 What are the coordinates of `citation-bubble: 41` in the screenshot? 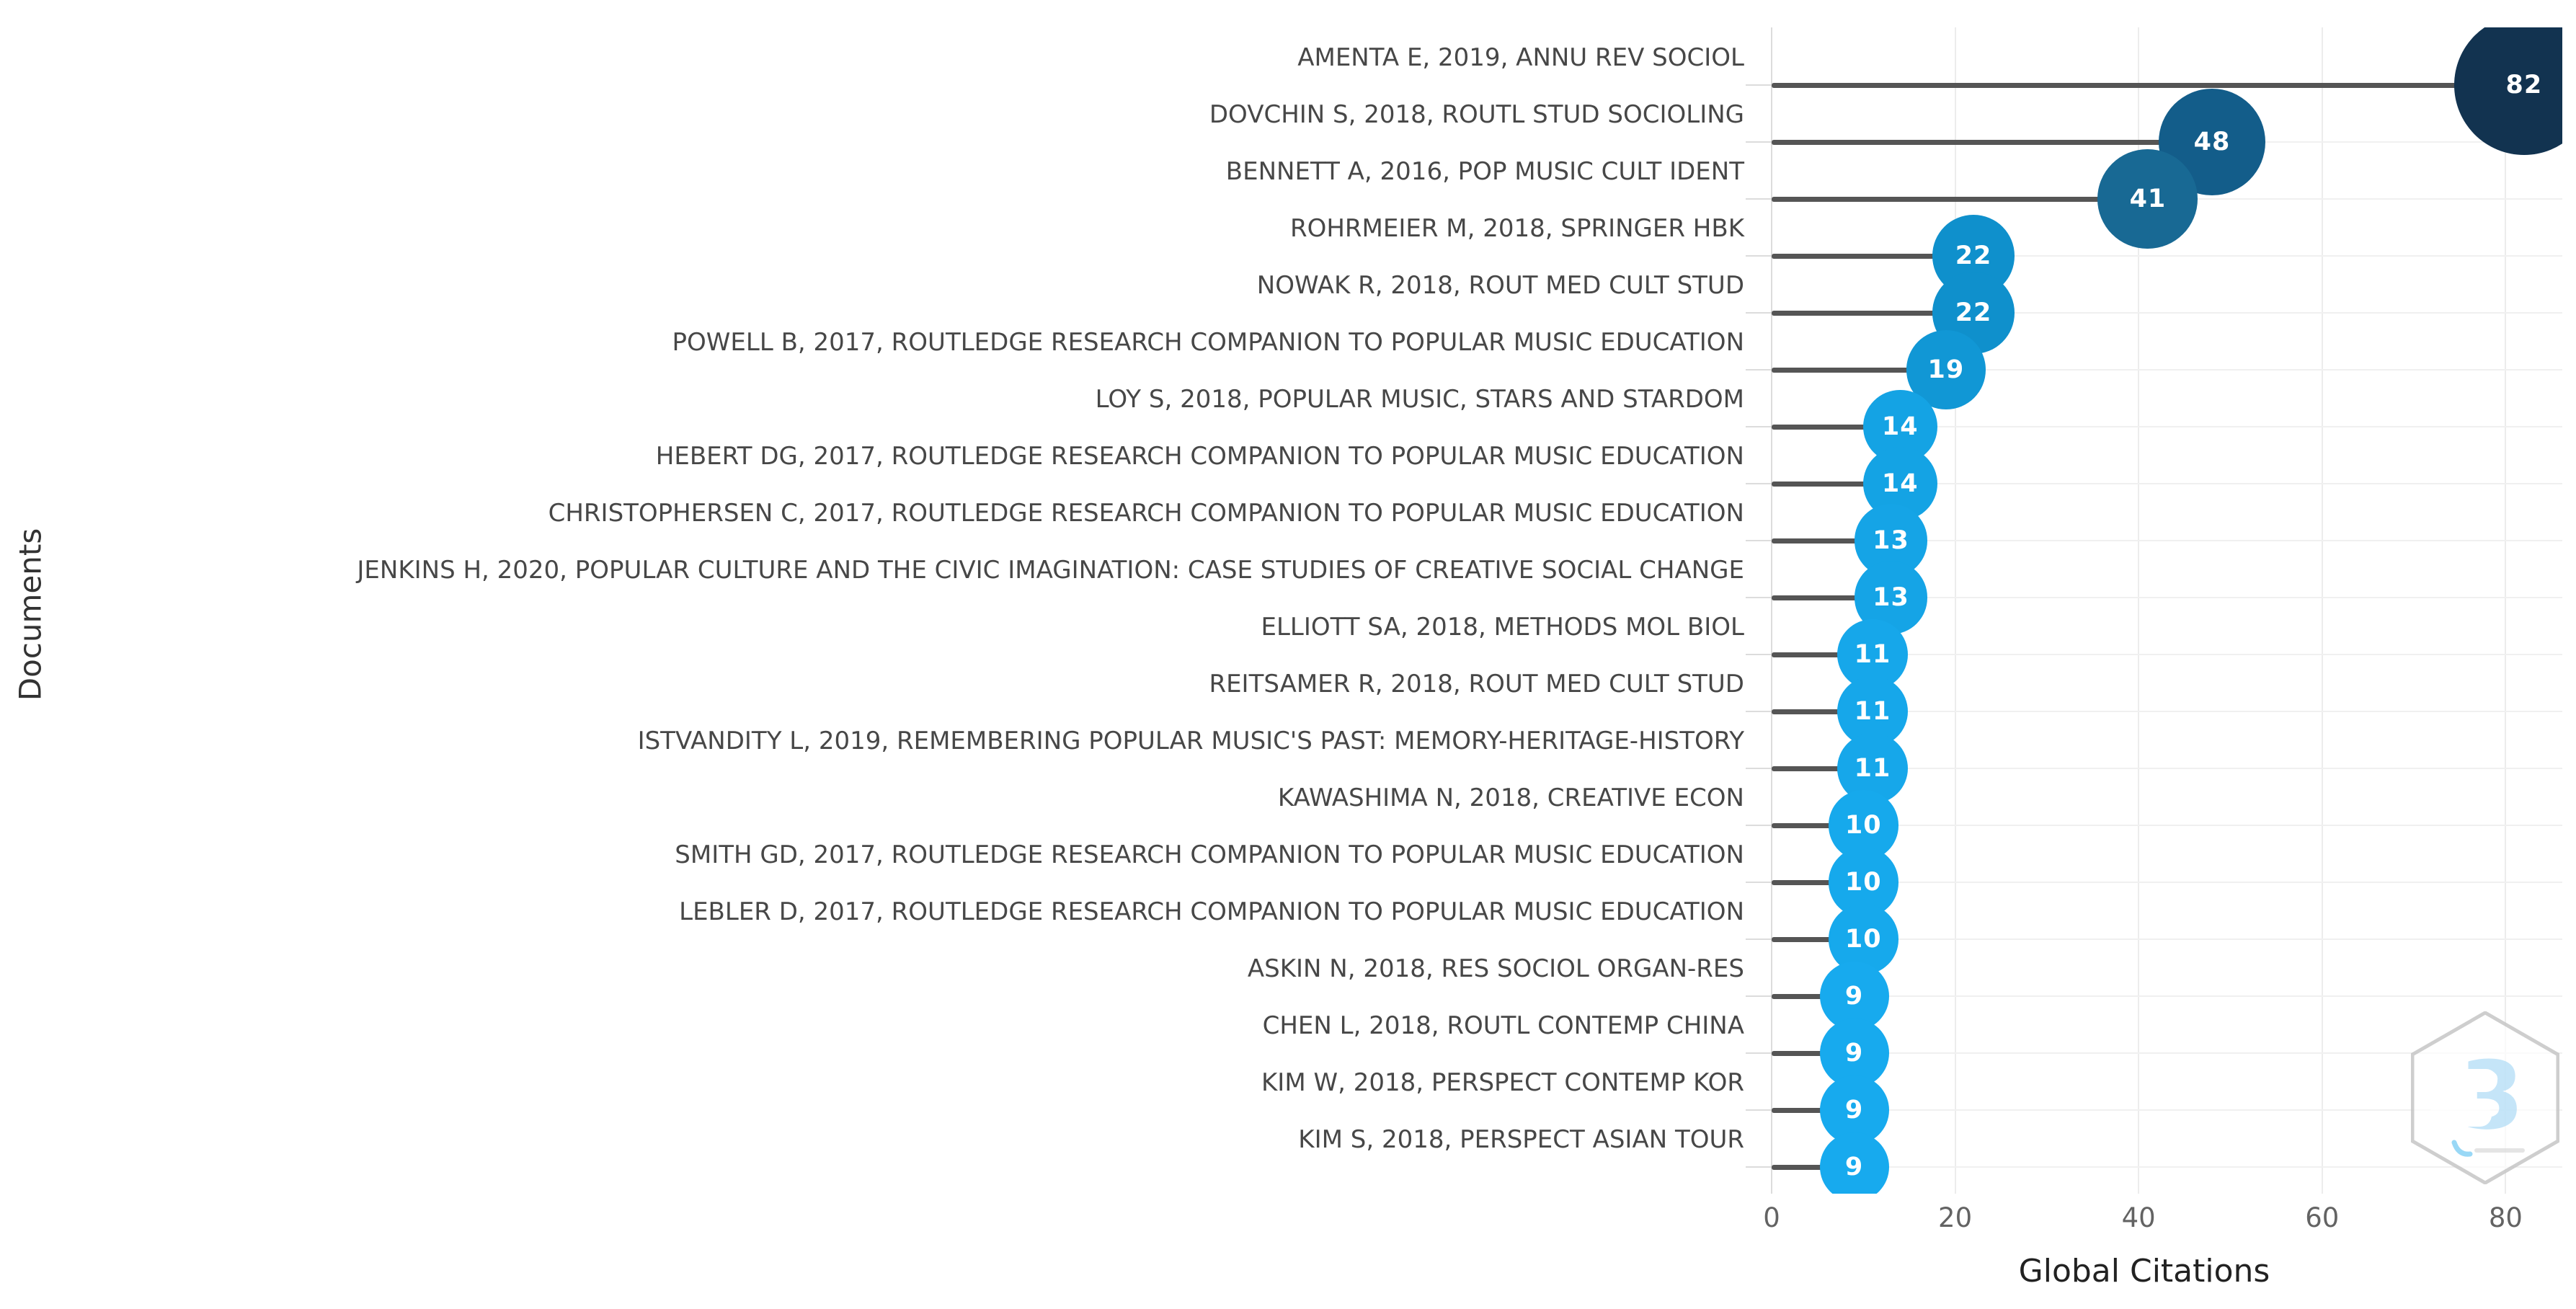 It's located at (2147, 199).